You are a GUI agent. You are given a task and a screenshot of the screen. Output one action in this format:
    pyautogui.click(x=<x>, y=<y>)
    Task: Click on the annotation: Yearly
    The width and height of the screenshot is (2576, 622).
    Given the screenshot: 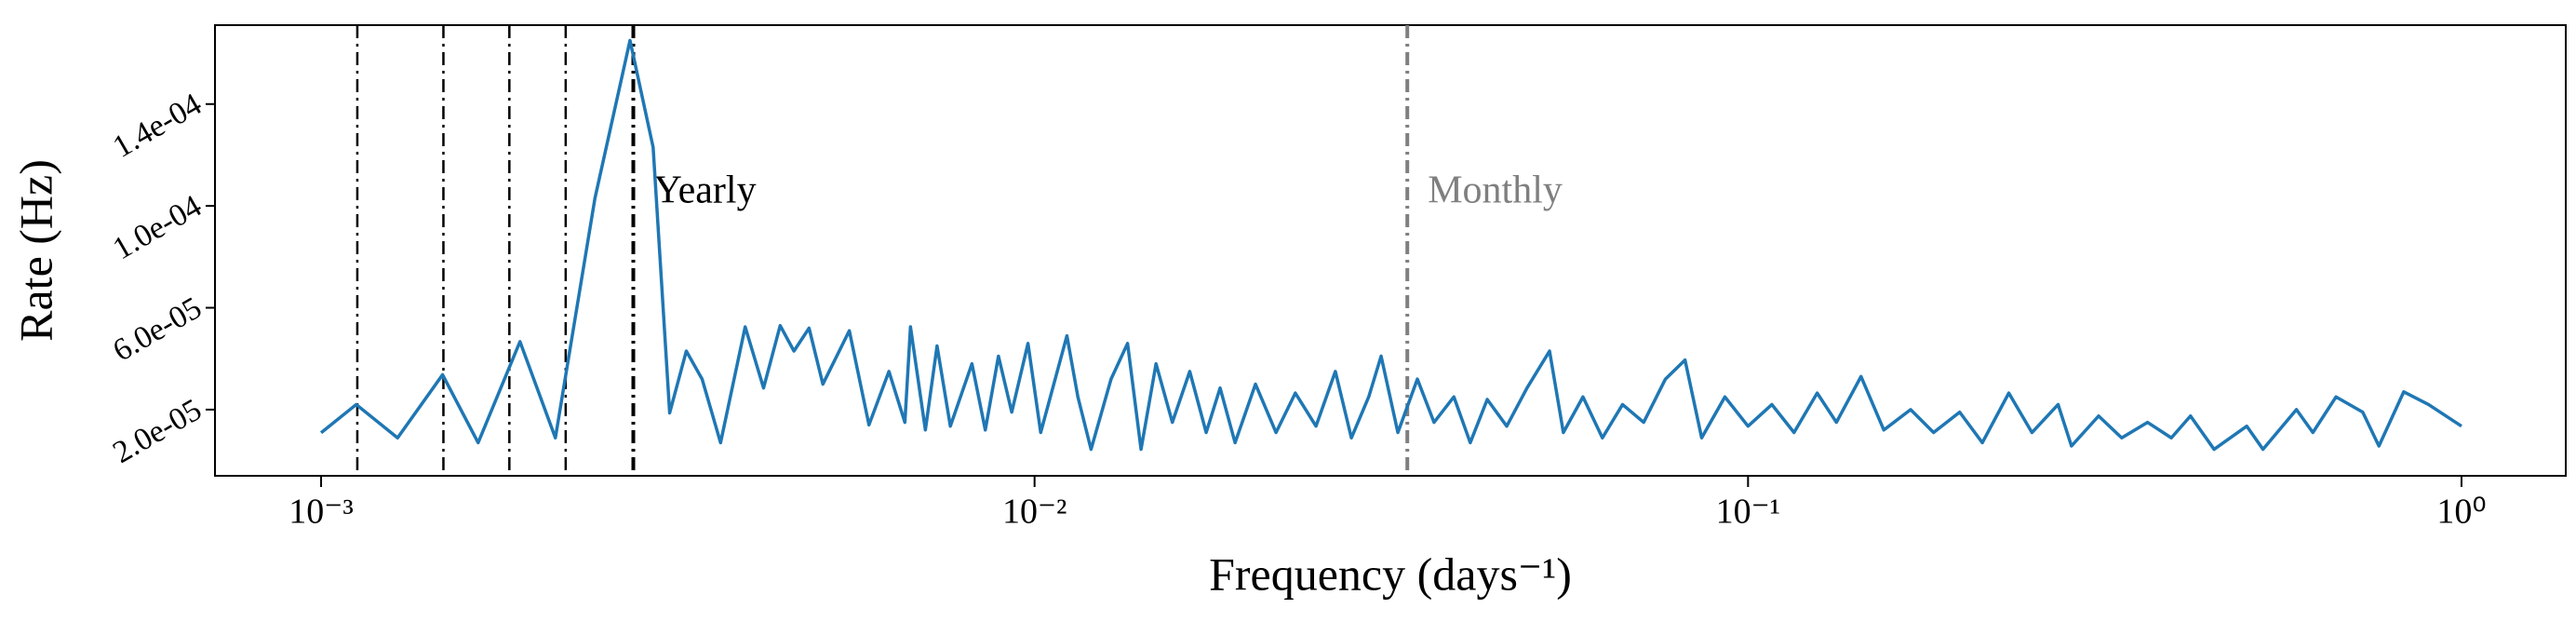 What is the action you would take?
    pyautogui.click(x=705, y=190)
    